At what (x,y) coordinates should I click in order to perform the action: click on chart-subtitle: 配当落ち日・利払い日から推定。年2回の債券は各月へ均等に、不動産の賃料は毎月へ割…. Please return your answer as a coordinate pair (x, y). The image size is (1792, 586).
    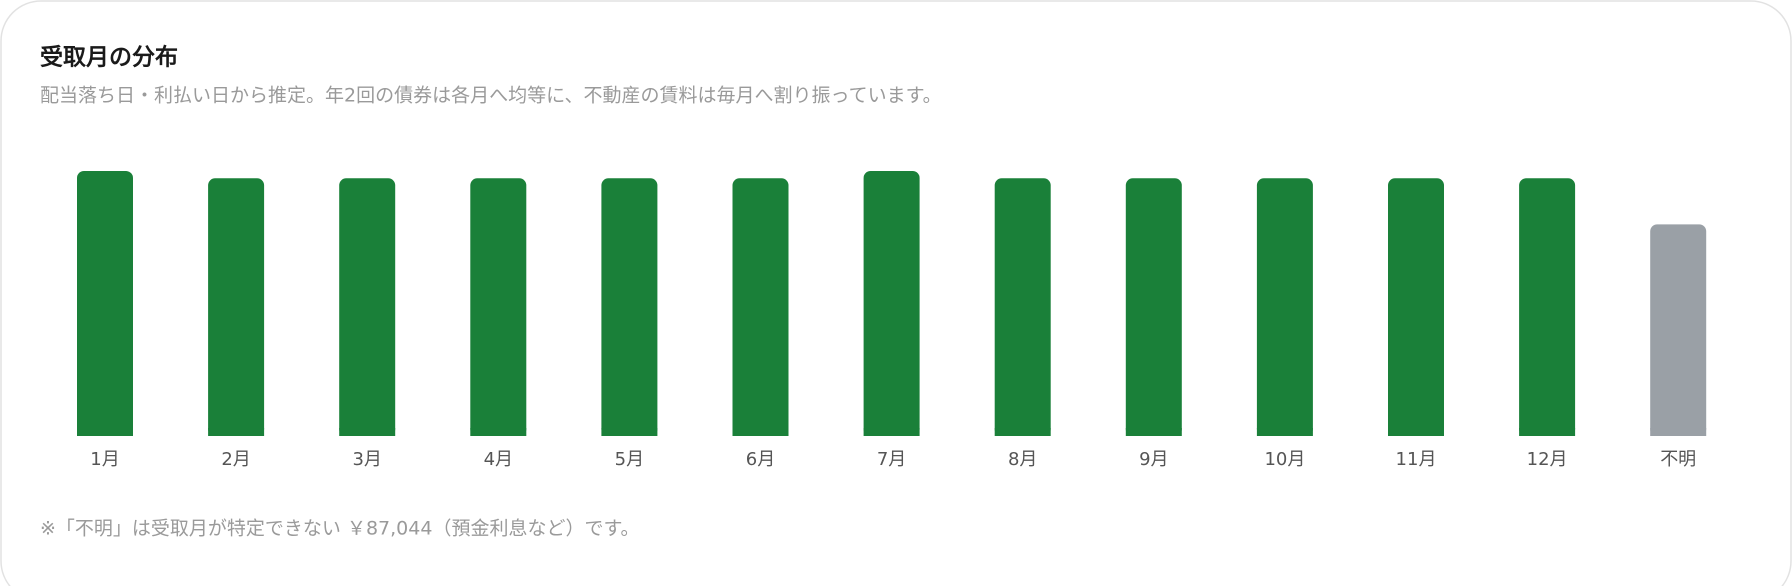
    Looking at the image, I should click on (491, 96).